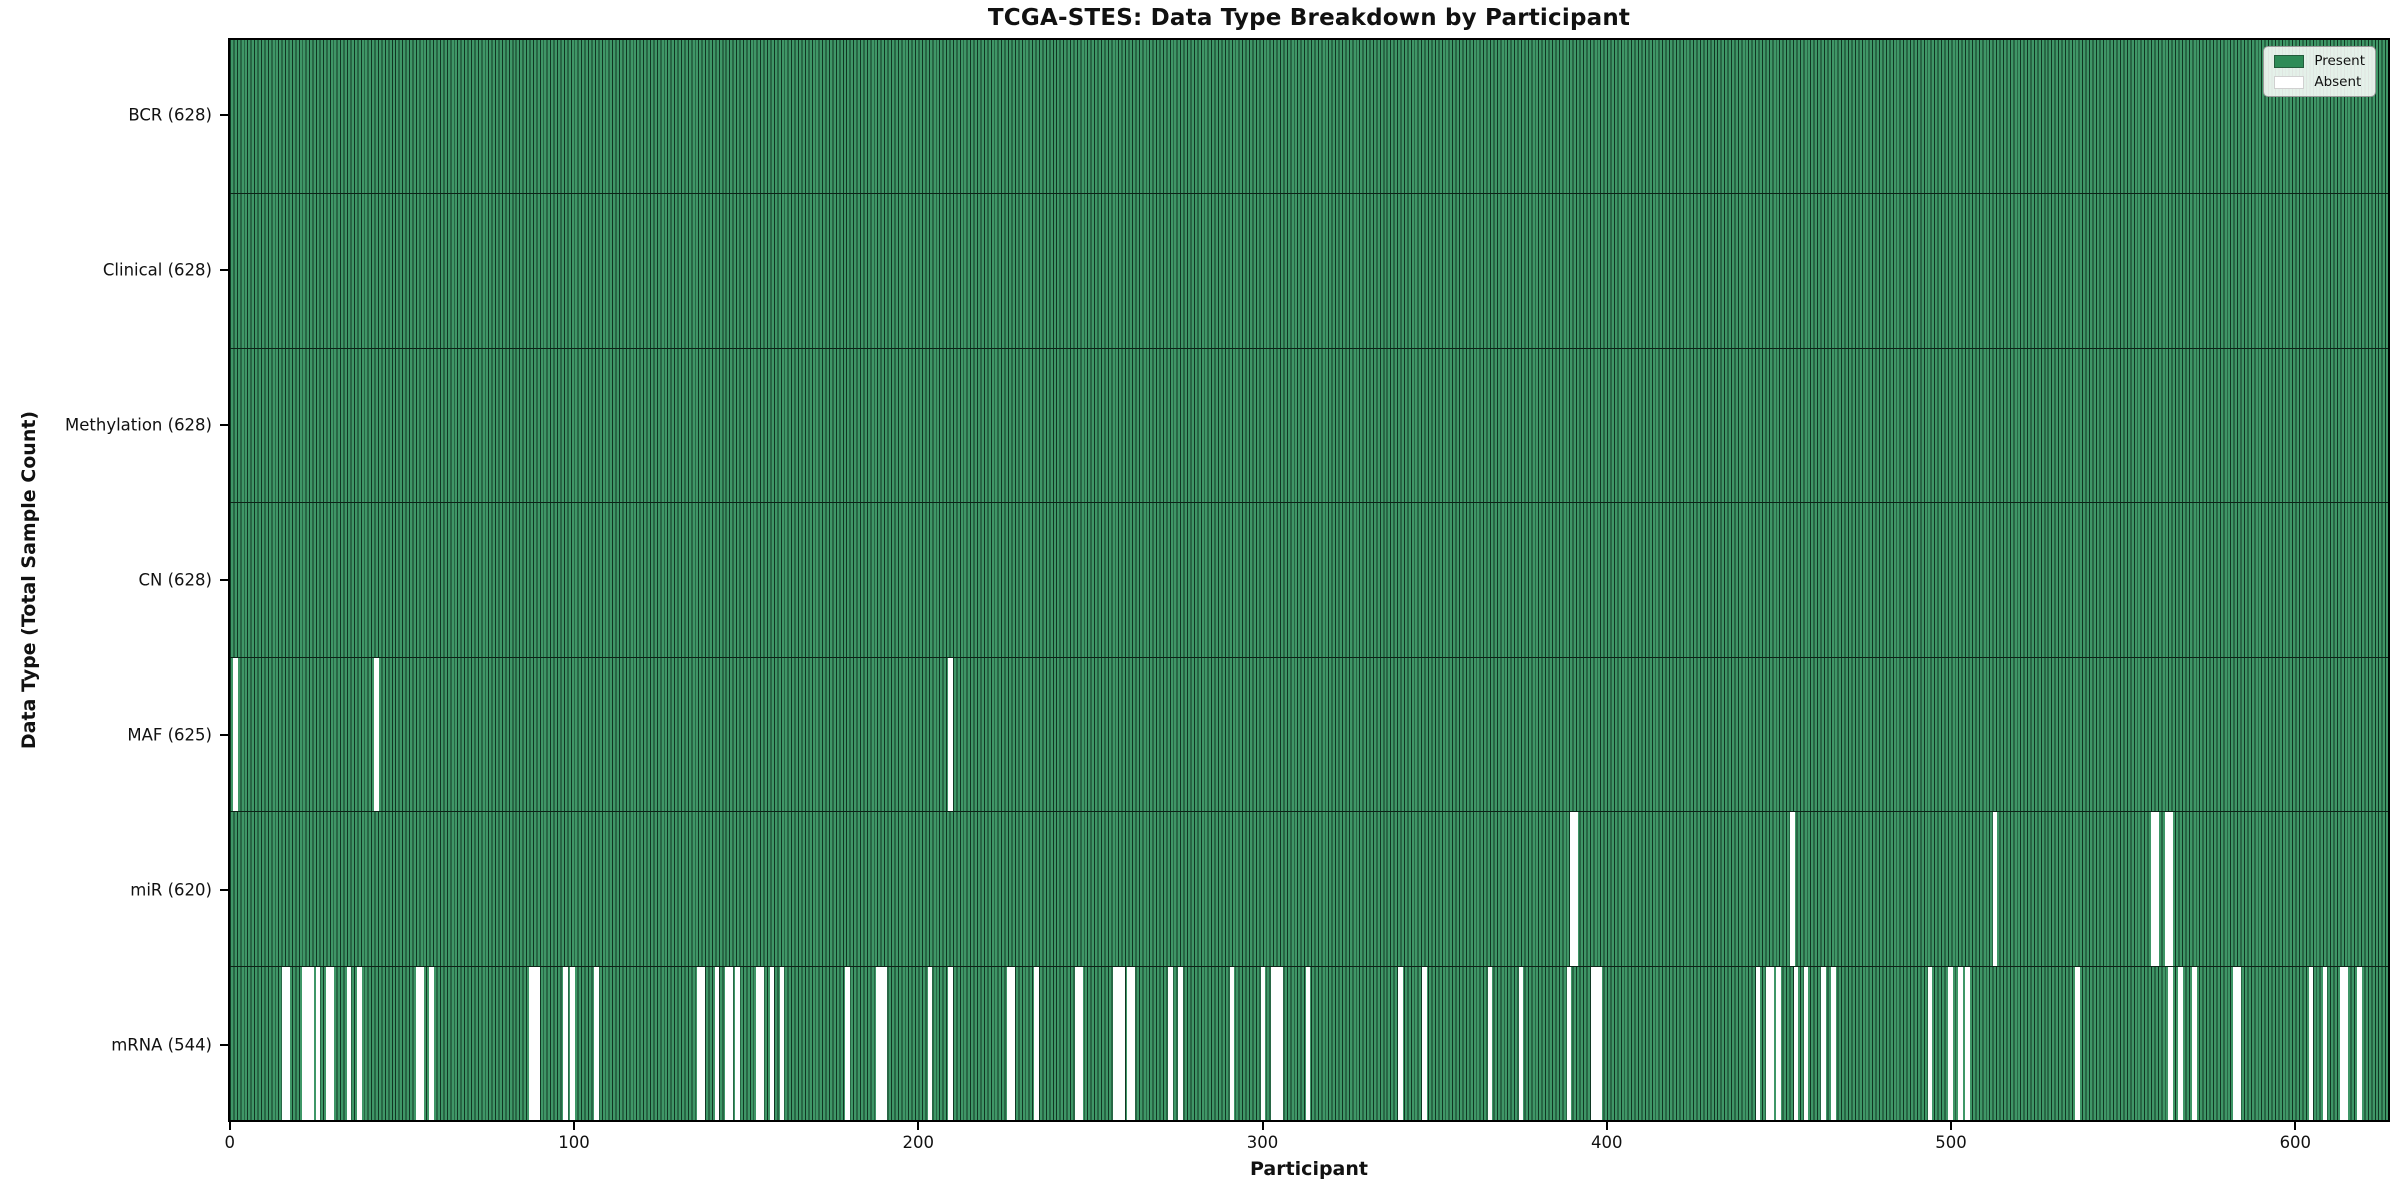  I want to click on row-Clinical, so click(1309, 271).